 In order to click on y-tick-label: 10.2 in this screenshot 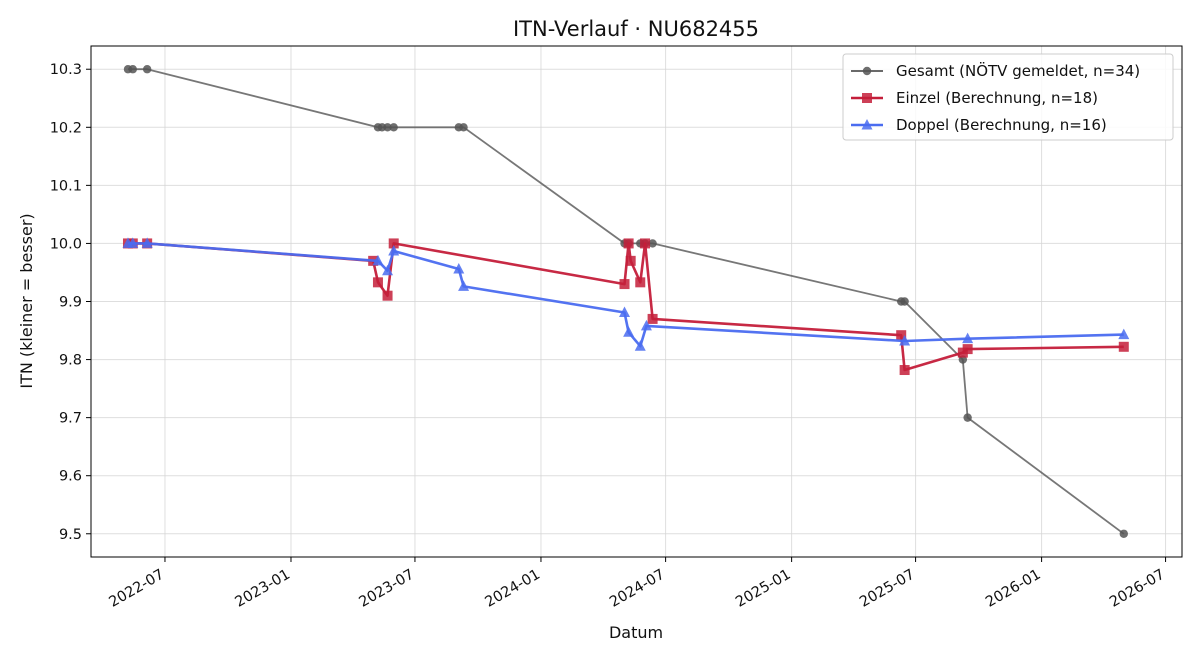, I will do `click(66, 128)`.